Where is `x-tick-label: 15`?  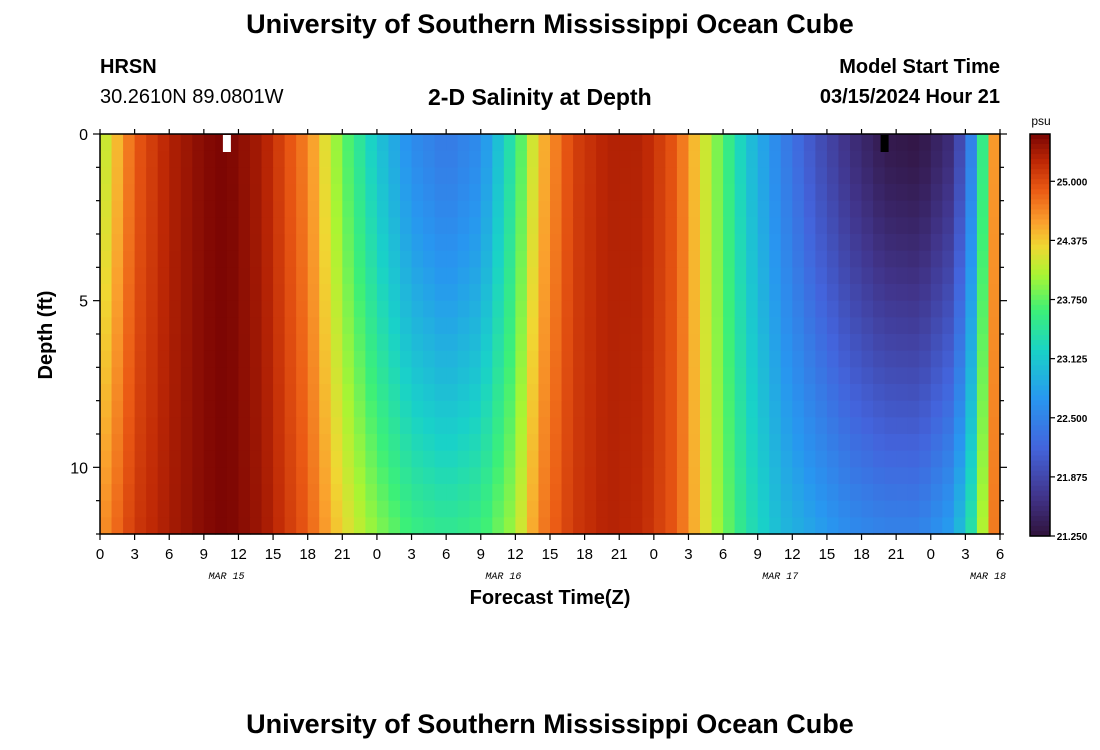 x-tick-label: 15 is located at coordinates (827, 554).